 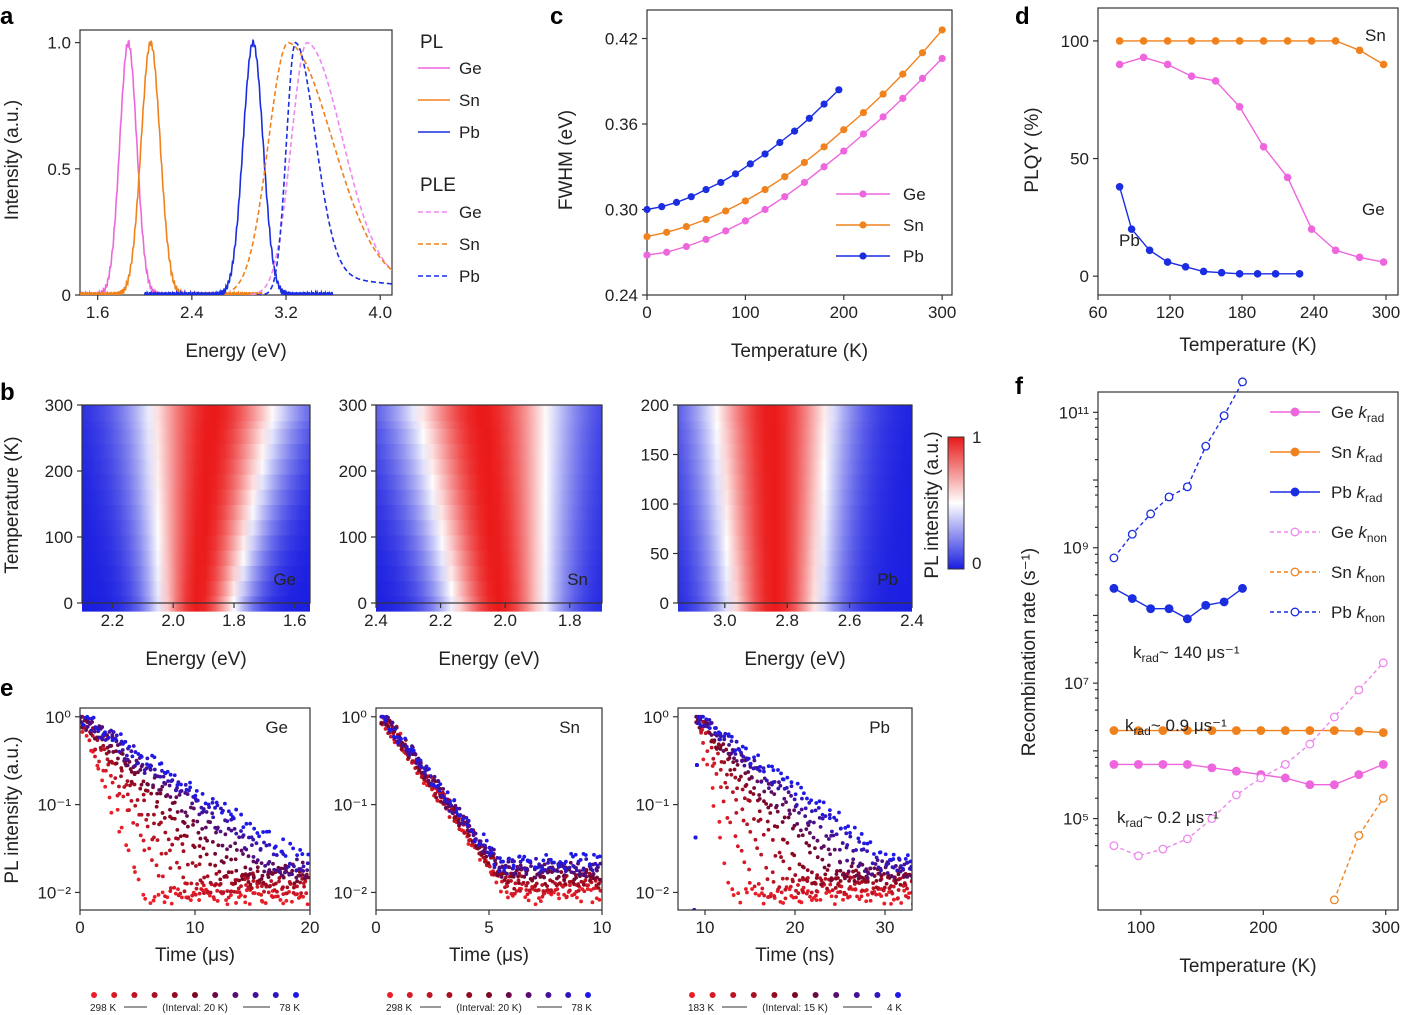 I want to click on panel-d-xtick-180: 180, so click(x=1242, y=312).